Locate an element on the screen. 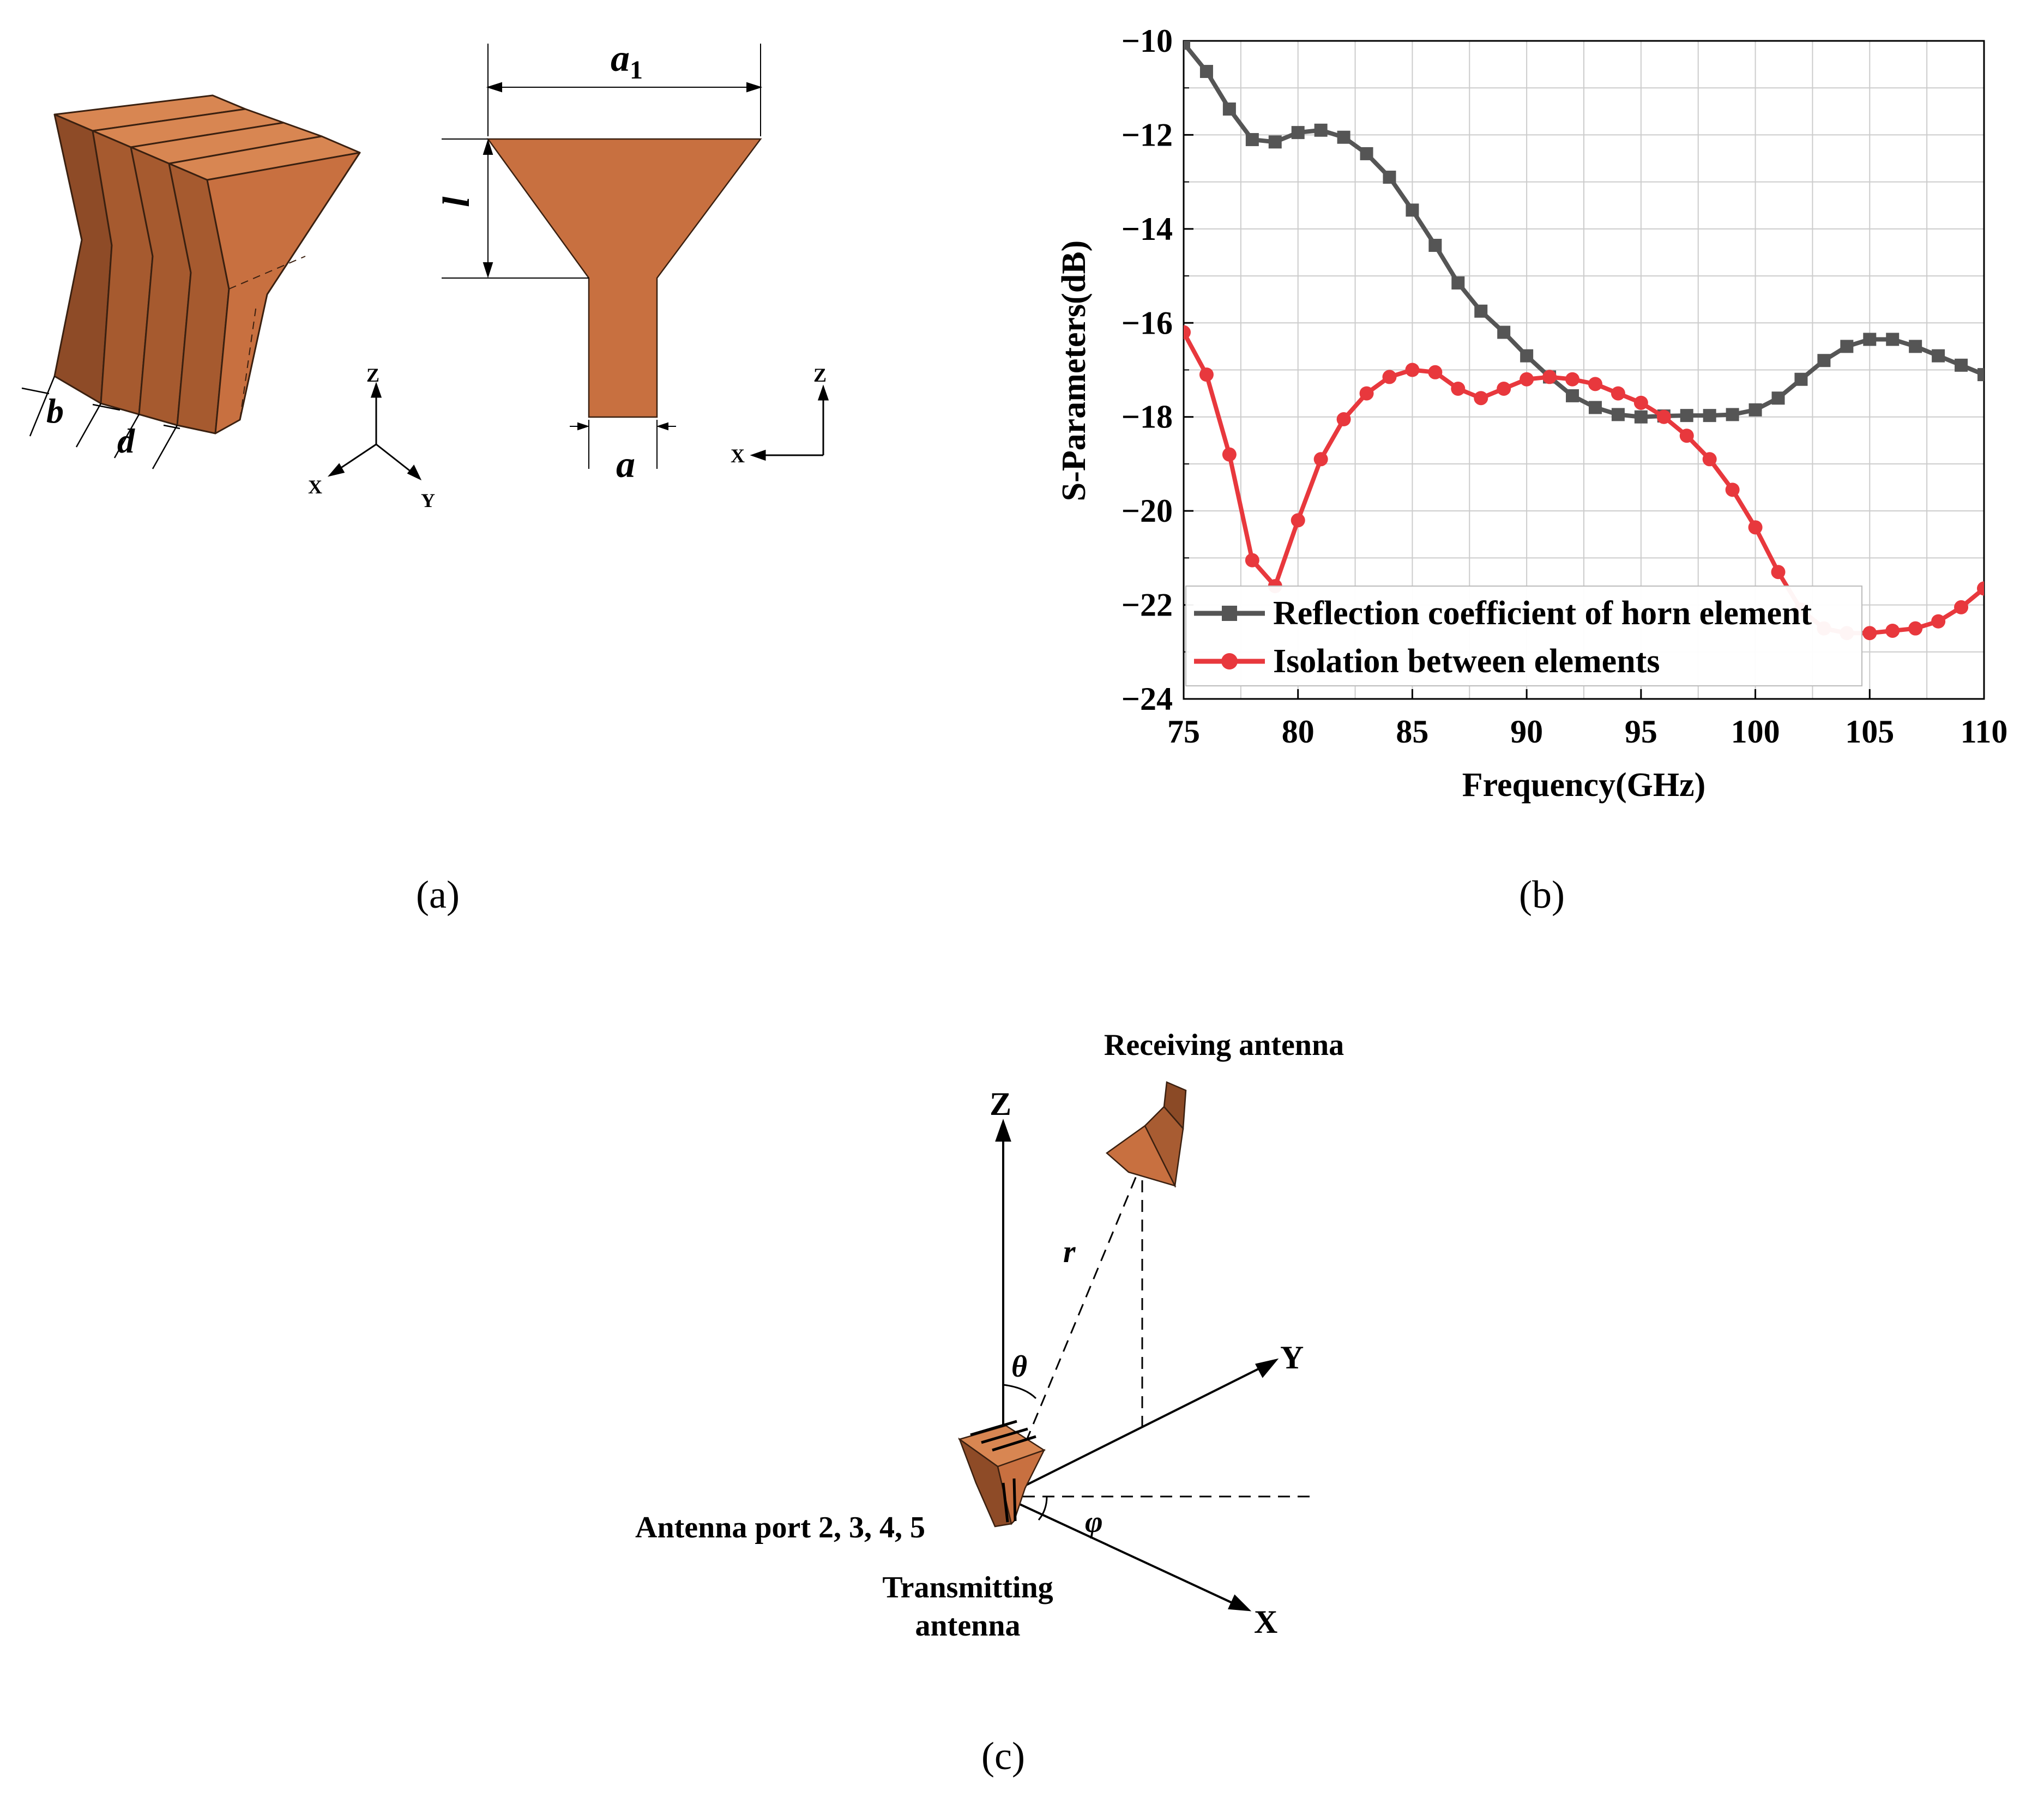 The image size is (2044, 1798). label-theta: θ is located at coordinates (1019, 1367).